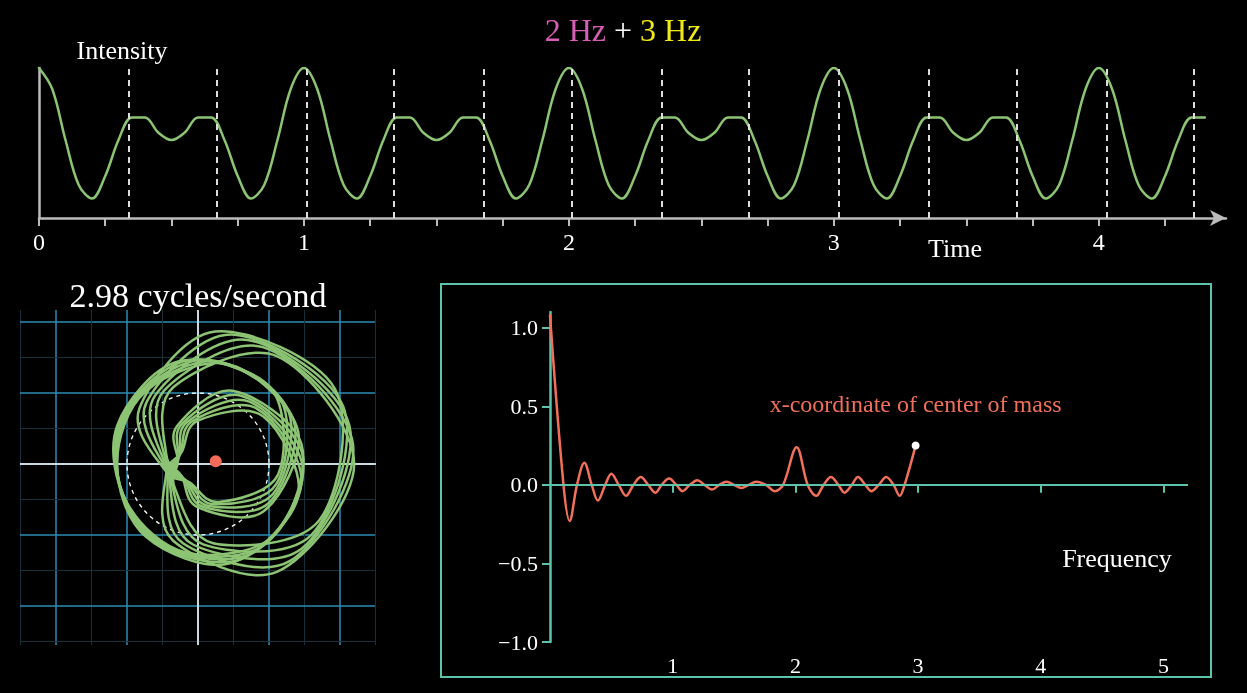 This screenshot has width=1247, height=693. What do you see at coordinates (524, 485) in the screenshot?
I see `y-tick-label: 0.0` at bounding box center [524, 485].